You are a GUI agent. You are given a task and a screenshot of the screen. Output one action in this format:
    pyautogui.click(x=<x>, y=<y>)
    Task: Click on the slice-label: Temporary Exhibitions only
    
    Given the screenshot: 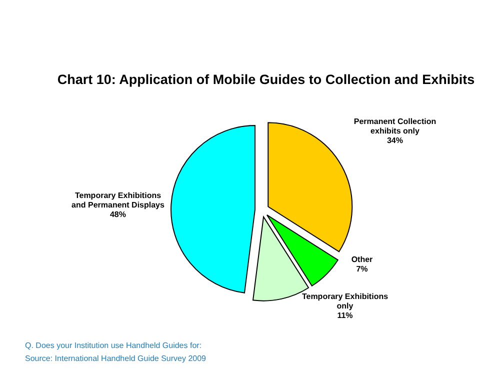 What is the action you would take?
    pyautogui.click(x=345, y=301)
    